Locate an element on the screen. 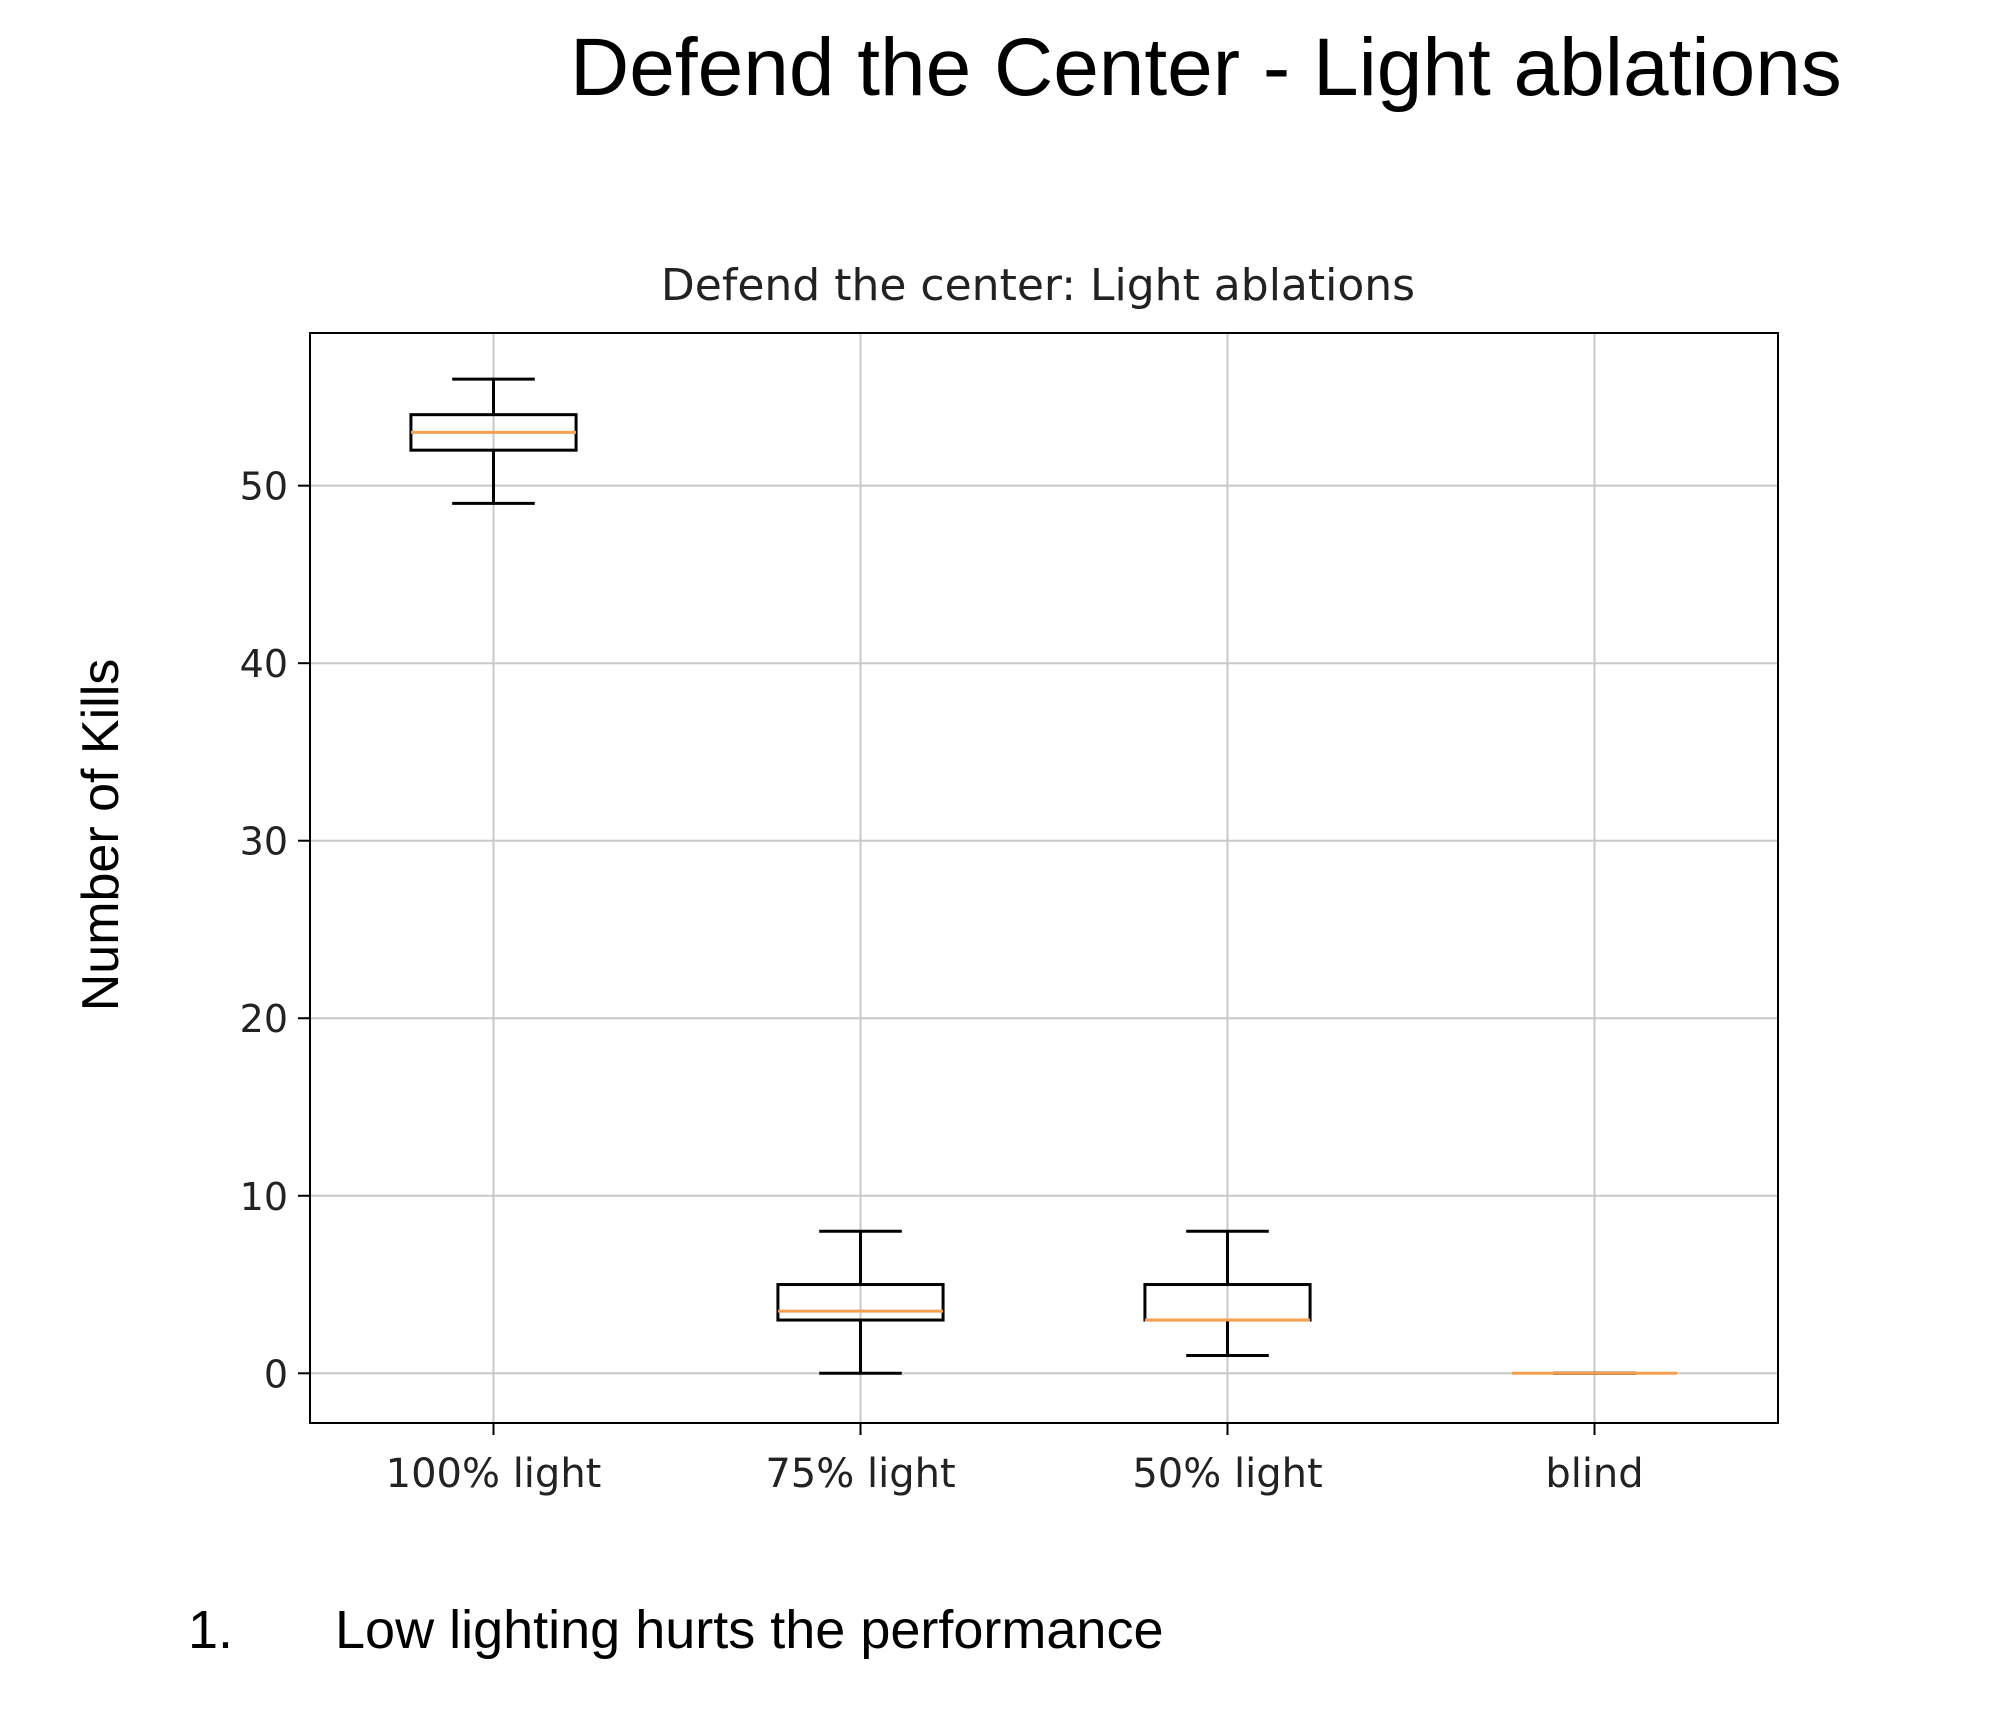 The height and width of the screenshot is (1724, 1990). y-tick-label: 0 is located at coordinates (276, 1374).